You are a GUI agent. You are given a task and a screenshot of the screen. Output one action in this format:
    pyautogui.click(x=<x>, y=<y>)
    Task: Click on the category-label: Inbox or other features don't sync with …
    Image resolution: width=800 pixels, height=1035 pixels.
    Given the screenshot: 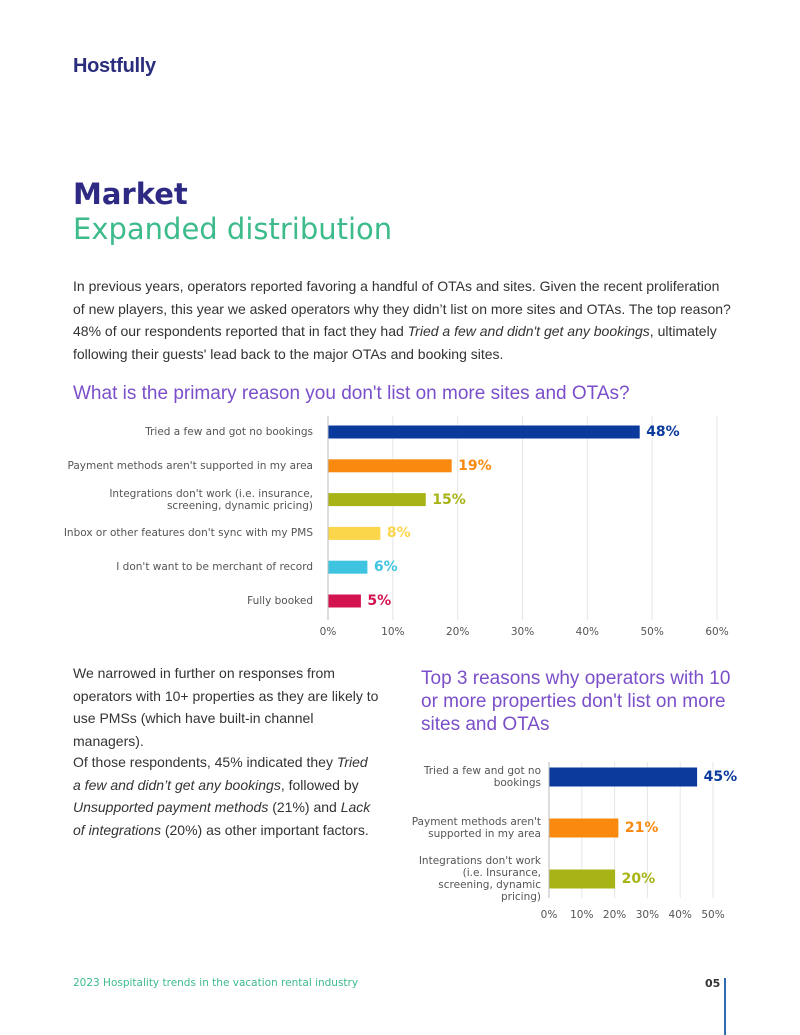 What is the action you would take?
    pyautogui.click(x=188, y=533)
    